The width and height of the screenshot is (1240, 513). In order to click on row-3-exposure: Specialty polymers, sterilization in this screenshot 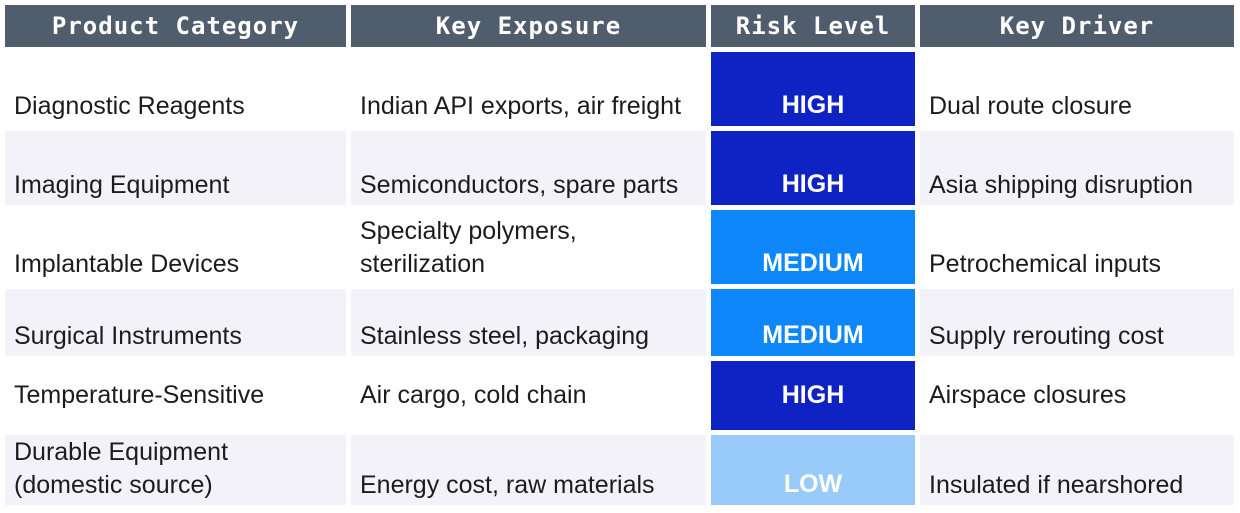, I will do `click(528, 247)`.